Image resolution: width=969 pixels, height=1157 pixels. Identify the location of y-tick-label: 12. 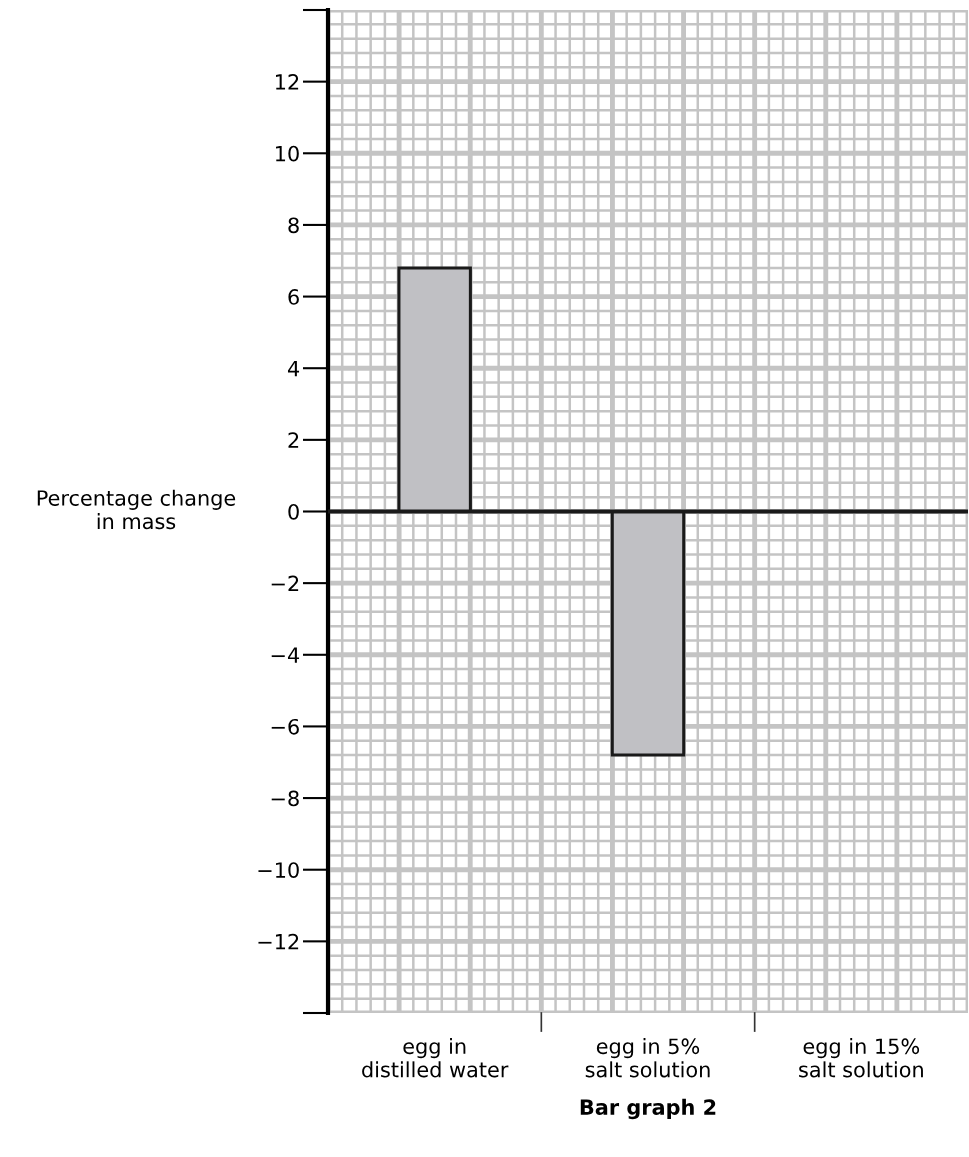
(287, 82).